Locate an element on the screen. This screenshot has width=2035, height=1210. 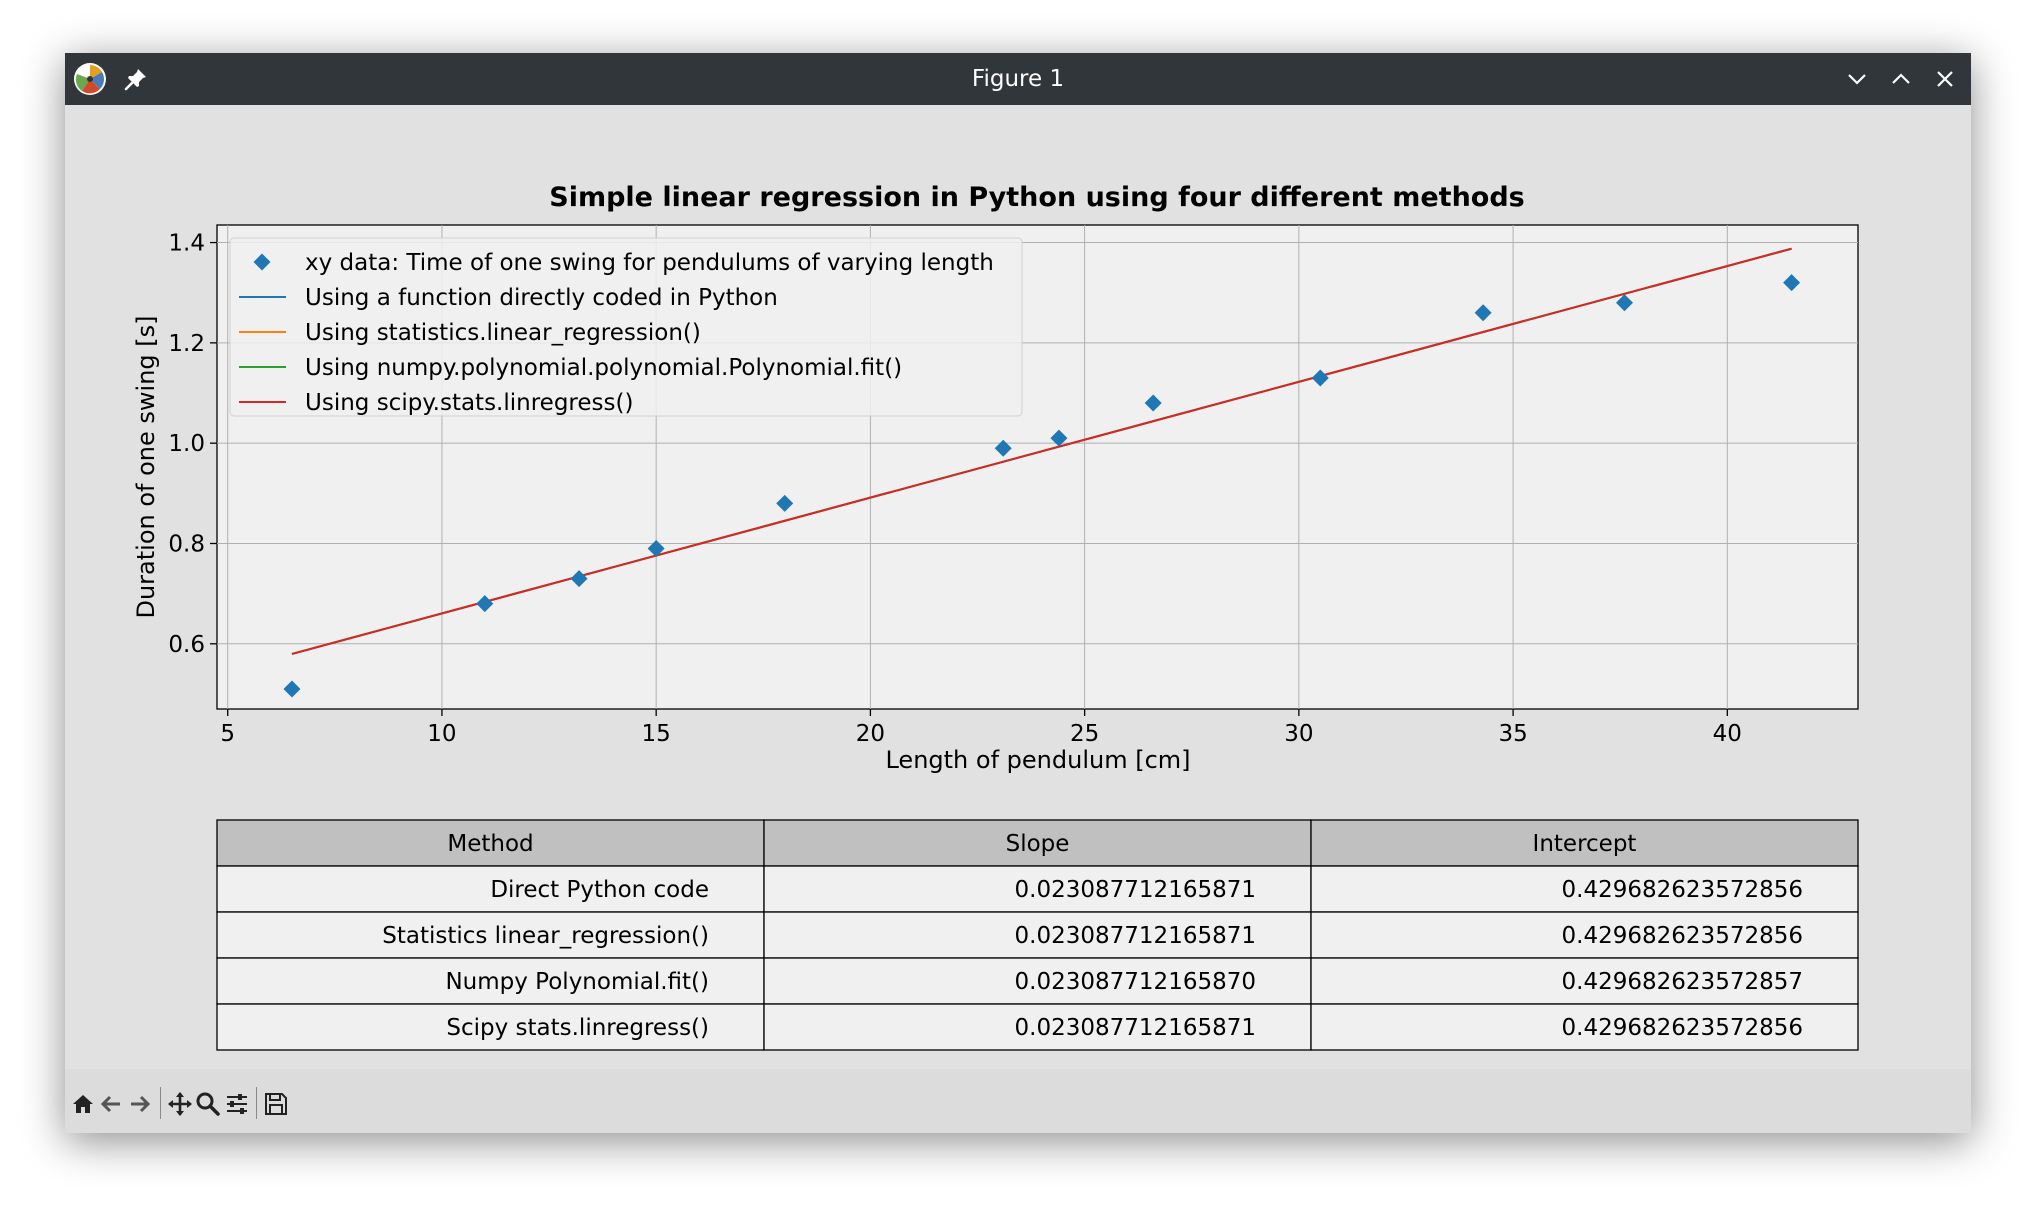
y-axis-label: Duration of one swing [s] is located at coordinates (146, 466).